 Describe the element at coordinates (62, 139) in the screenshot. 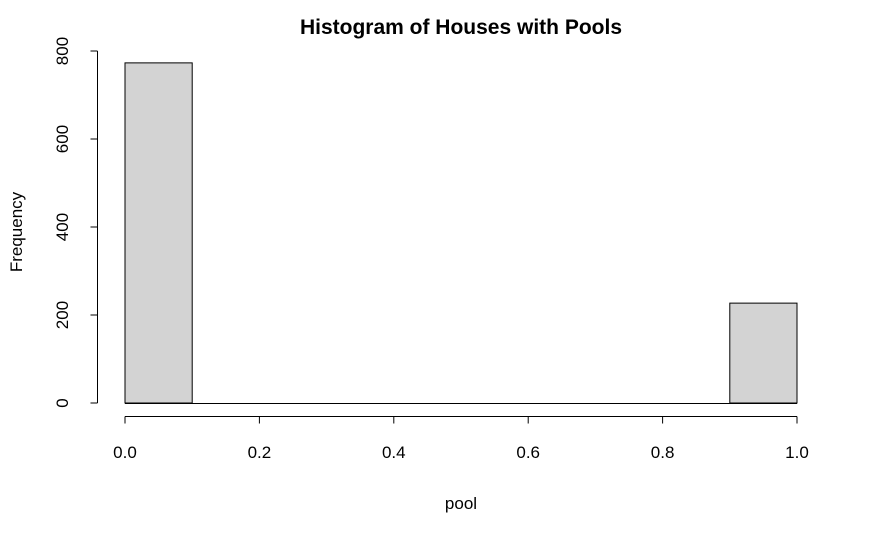

I see `y-tick-label: 600` at that location.